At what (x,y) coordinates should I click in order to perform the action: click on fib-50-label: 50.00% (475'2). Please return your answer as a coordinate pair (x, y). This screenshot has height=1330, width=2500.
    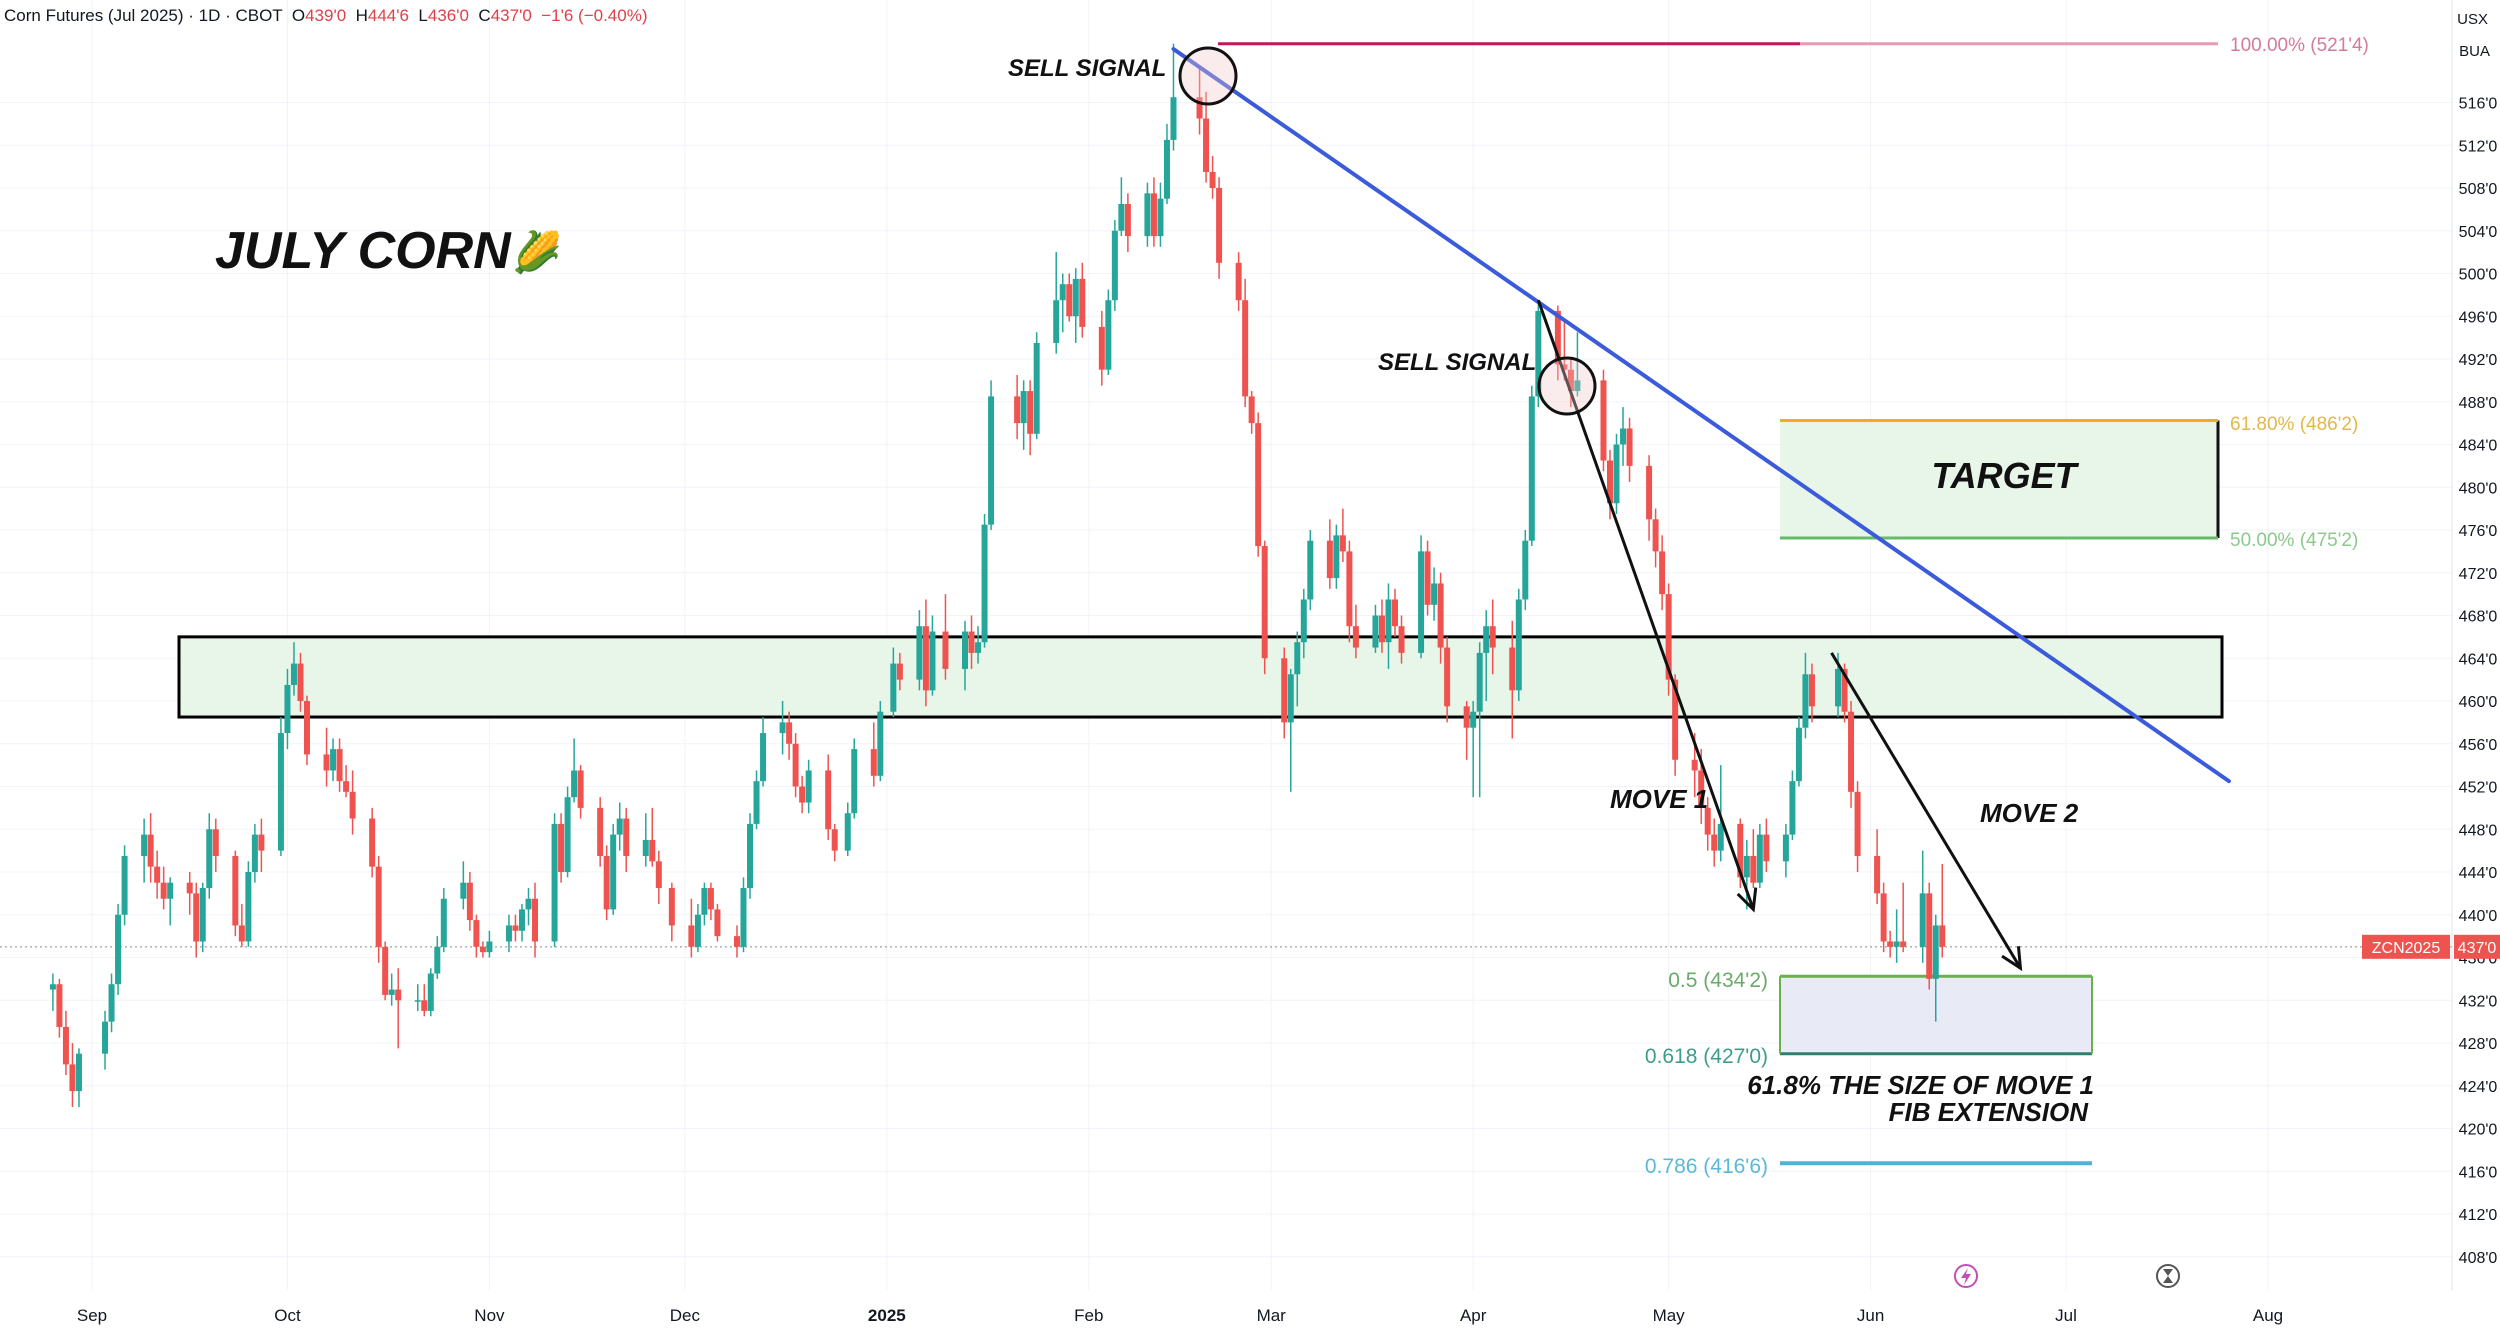
    Looking at the image, I should click on (2294, 540).